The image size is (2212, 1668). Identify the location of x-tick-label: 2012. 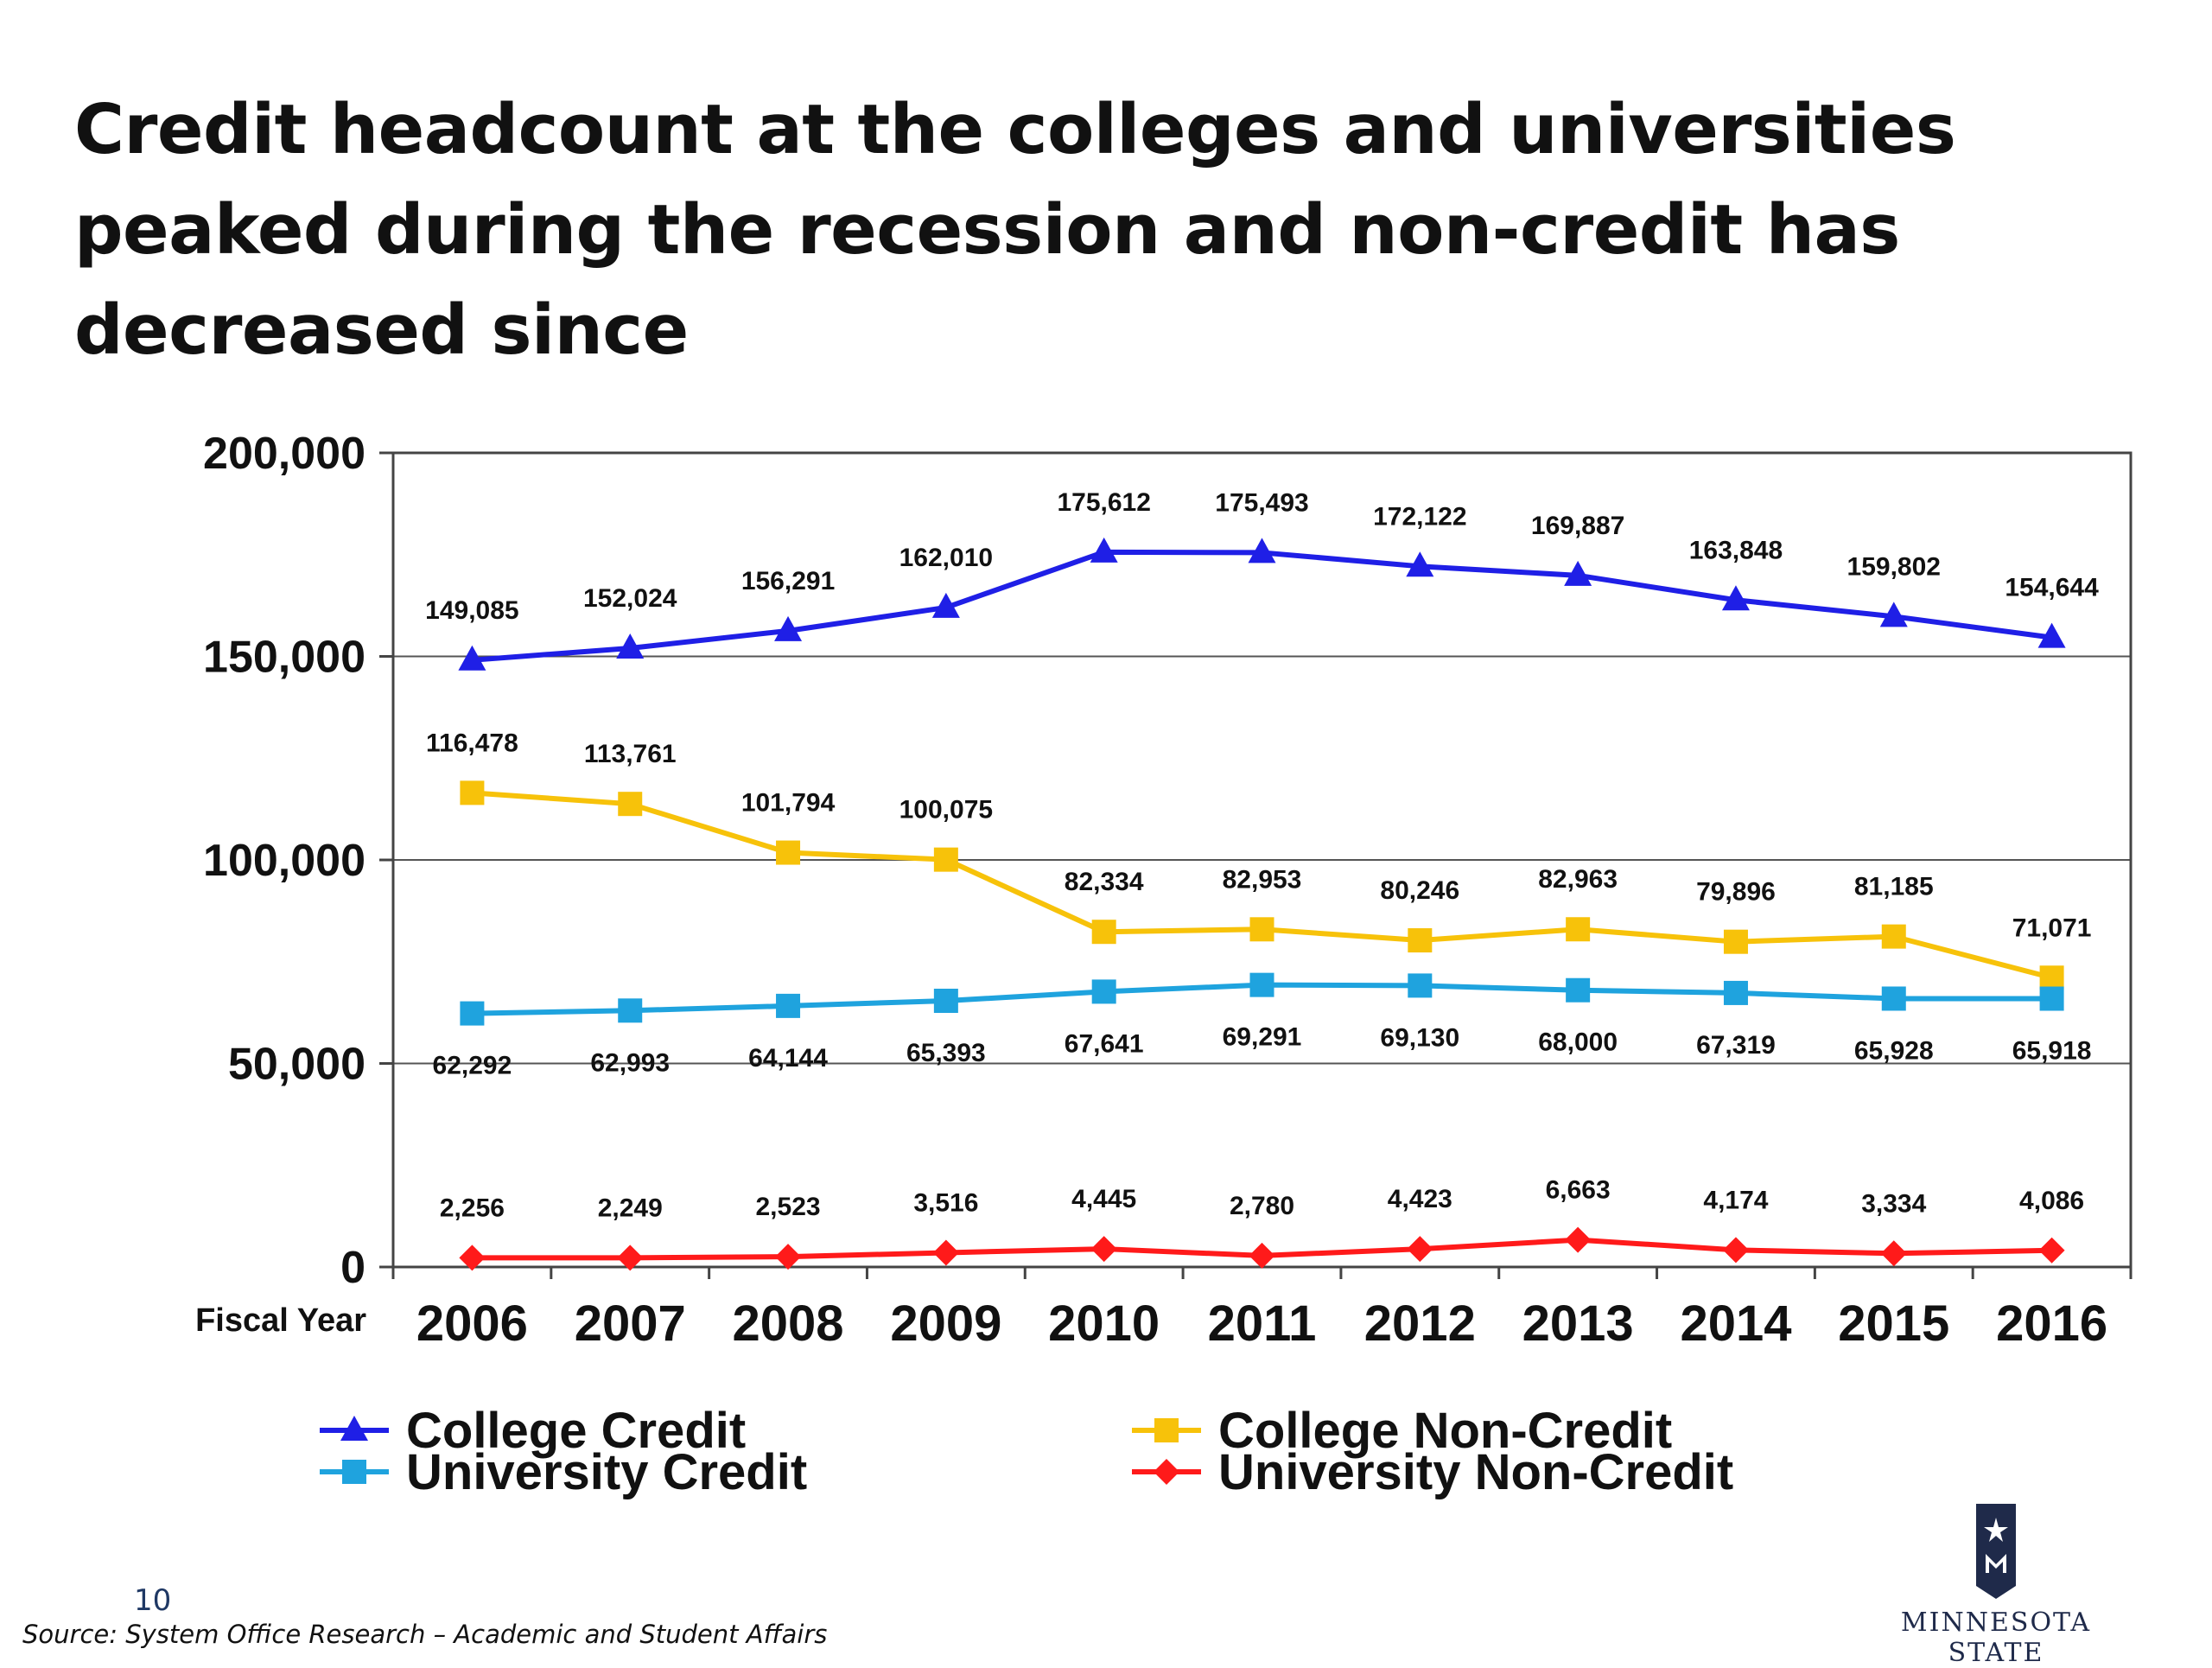
(1420, 1324).